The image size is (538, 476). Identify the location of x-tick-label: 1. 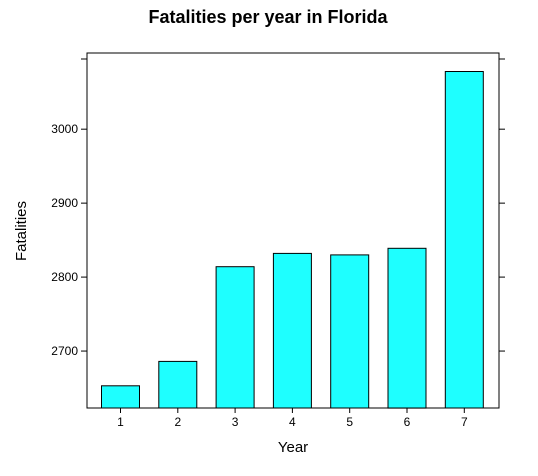
(120, 422).